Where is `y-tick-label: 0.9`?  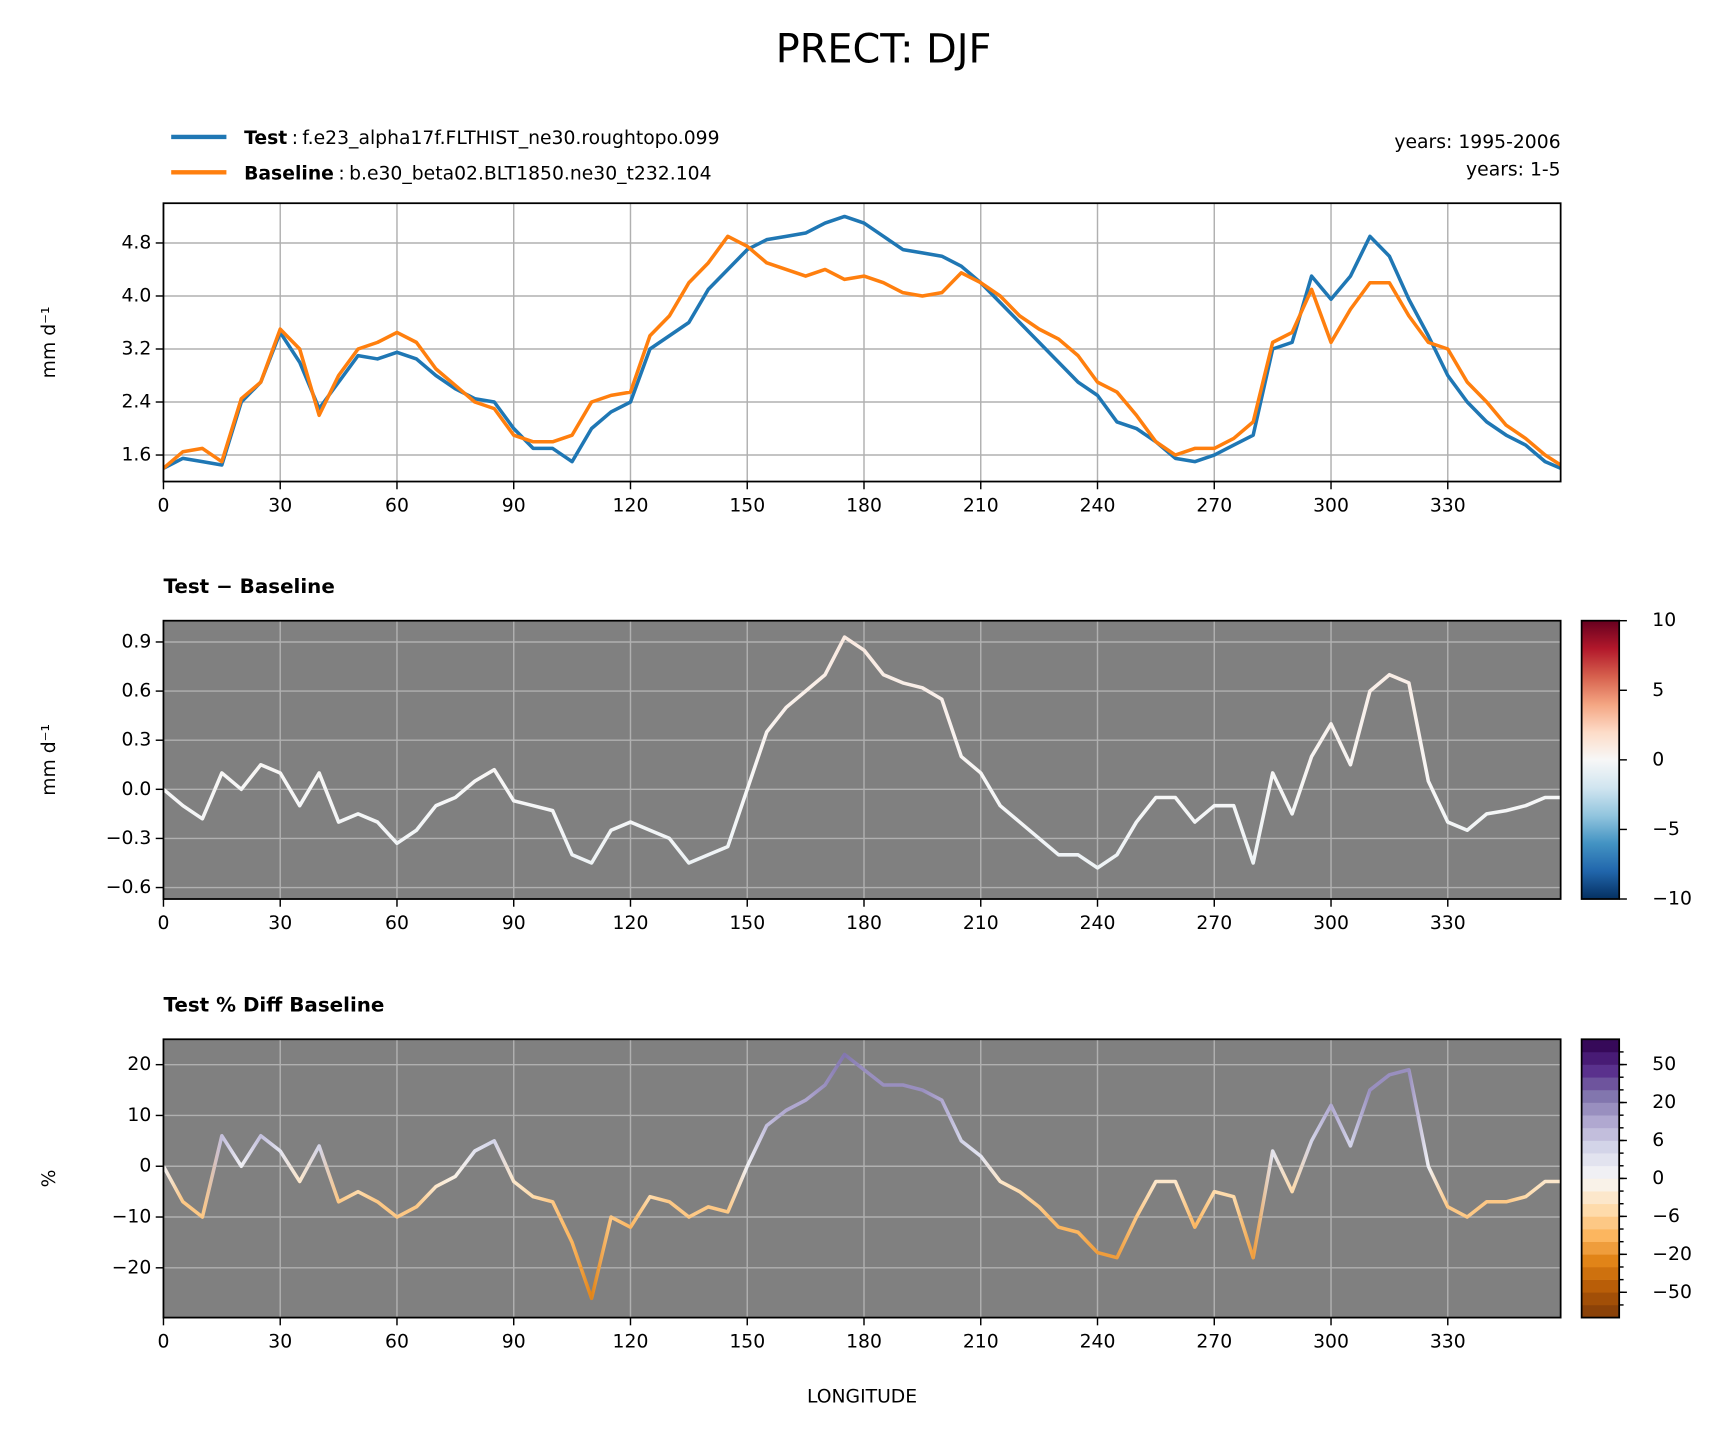 y-tick-label: 0.9 is located at coordinates (136, 641).